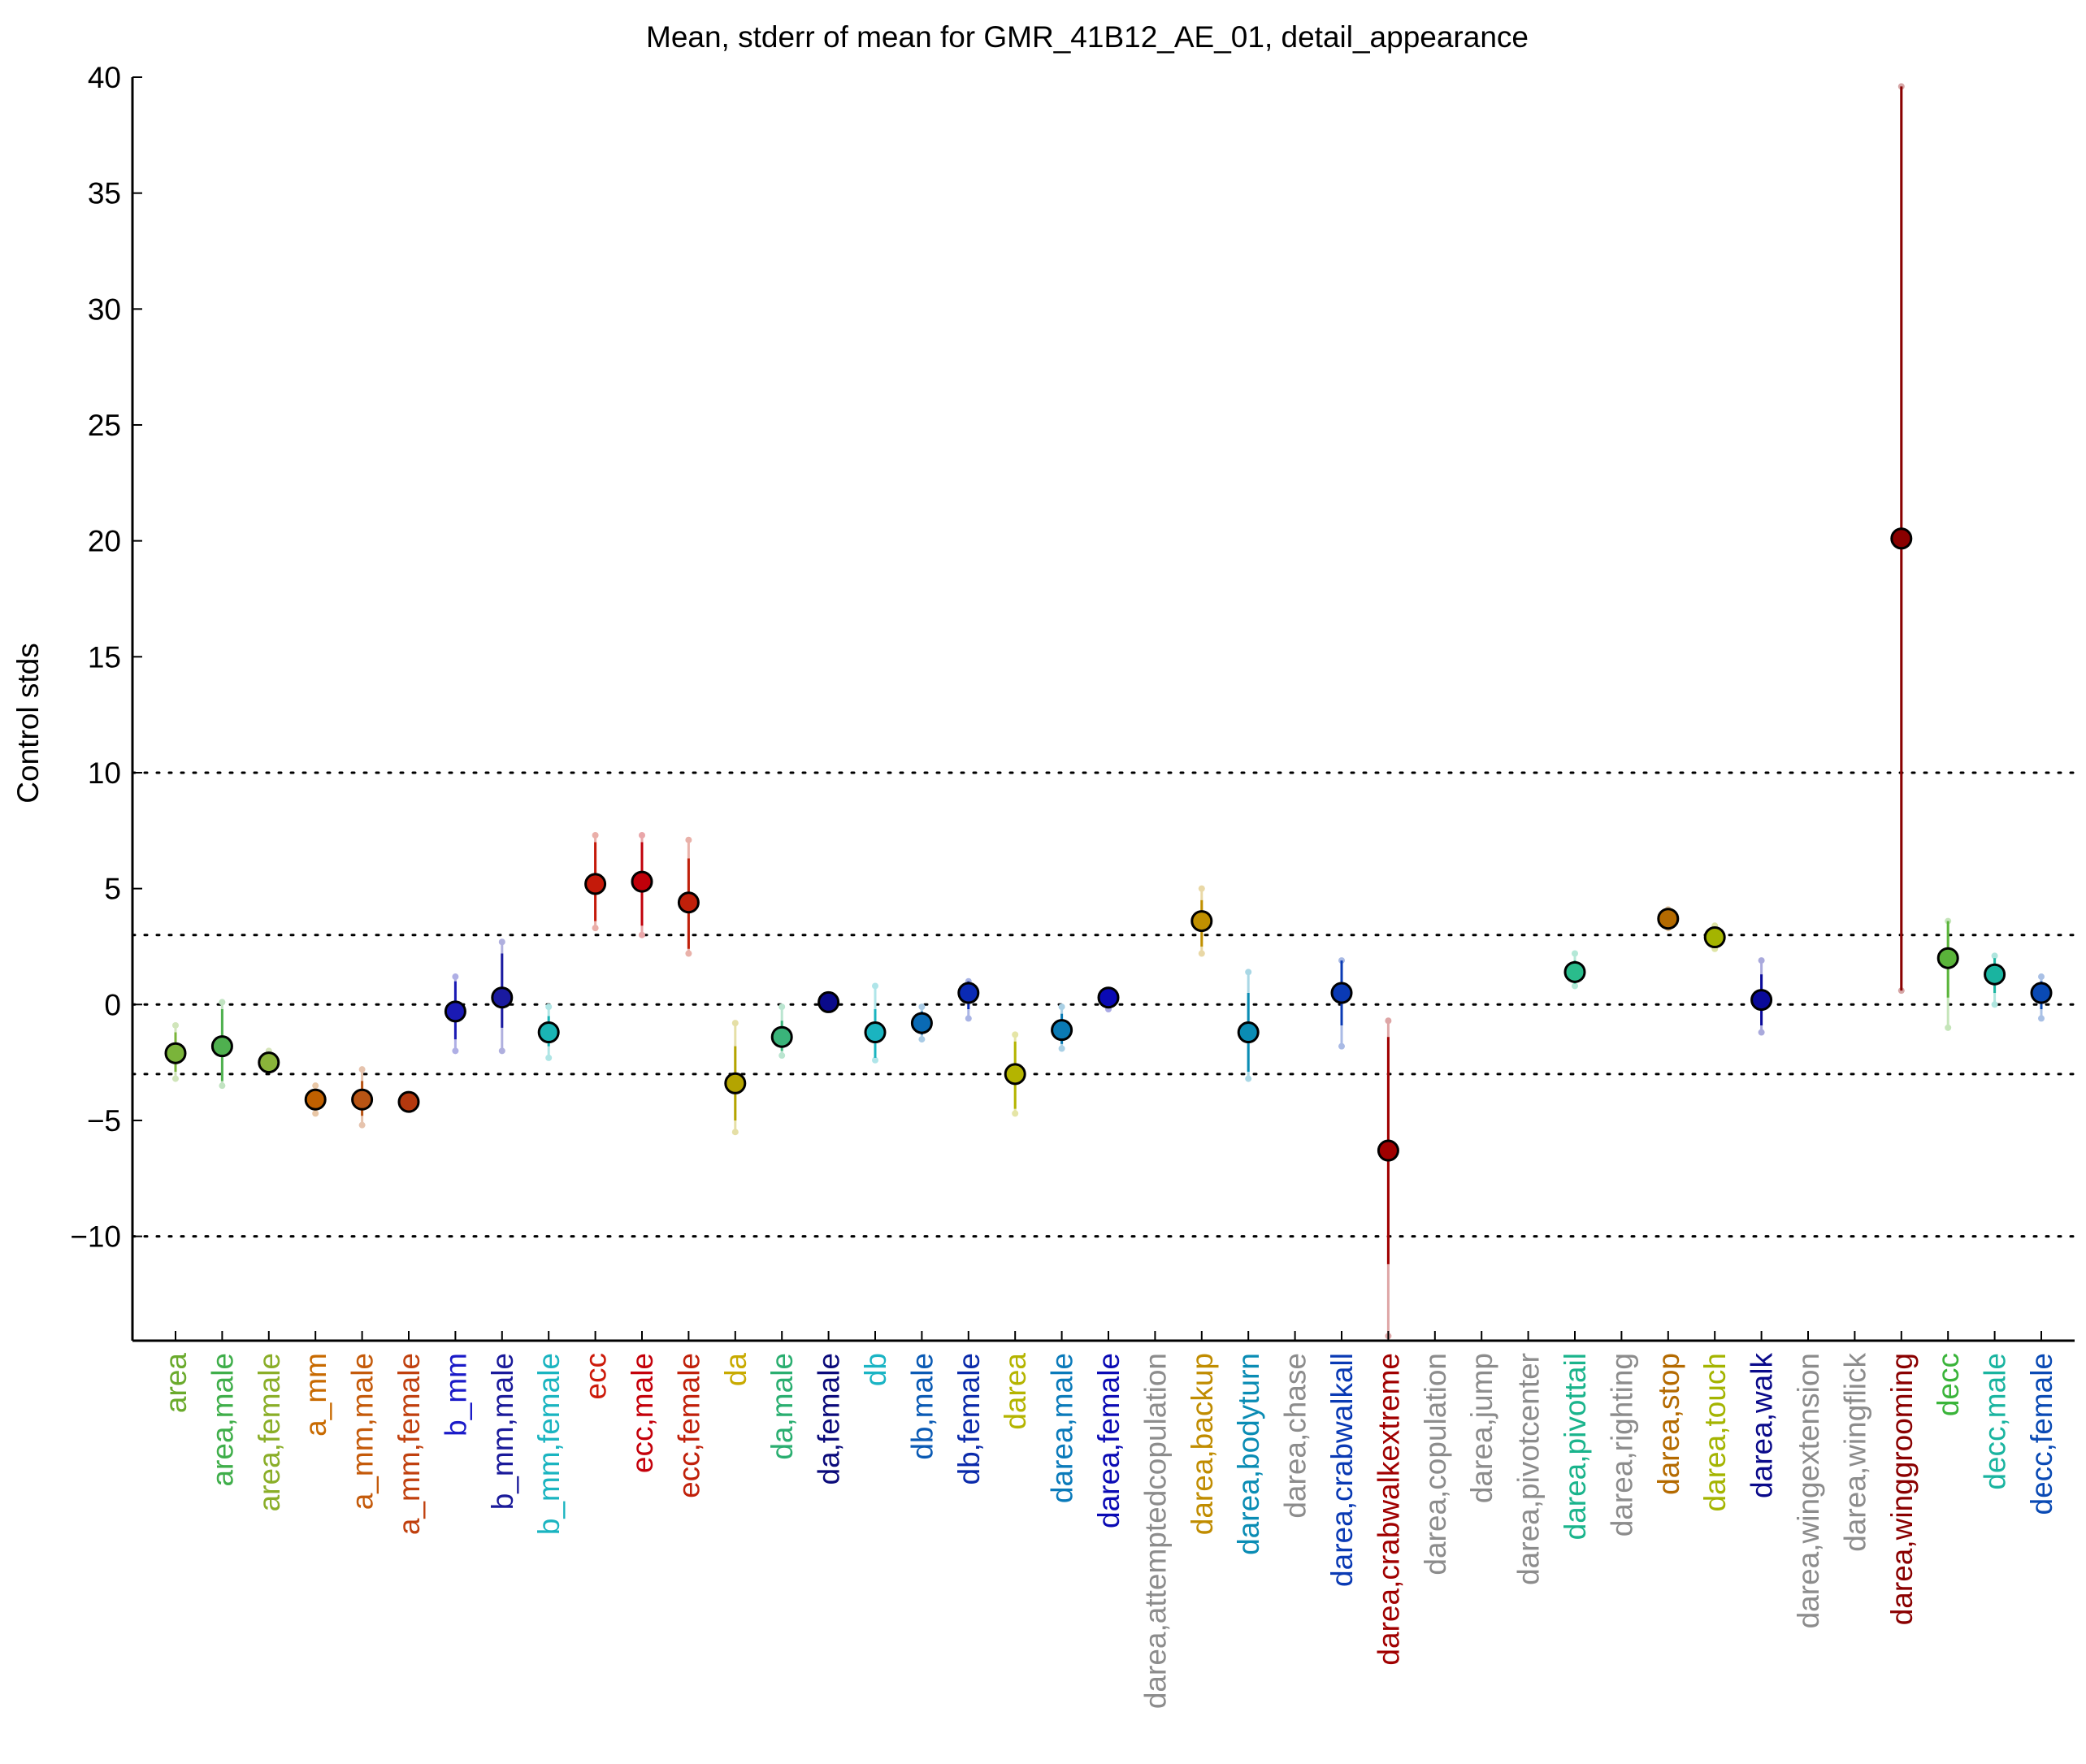 This screenshot has height=1764, width=2086. Describe the element at coordinates (112, 1004) in the screenshot. I see `y-tick-label: 0` at that location.